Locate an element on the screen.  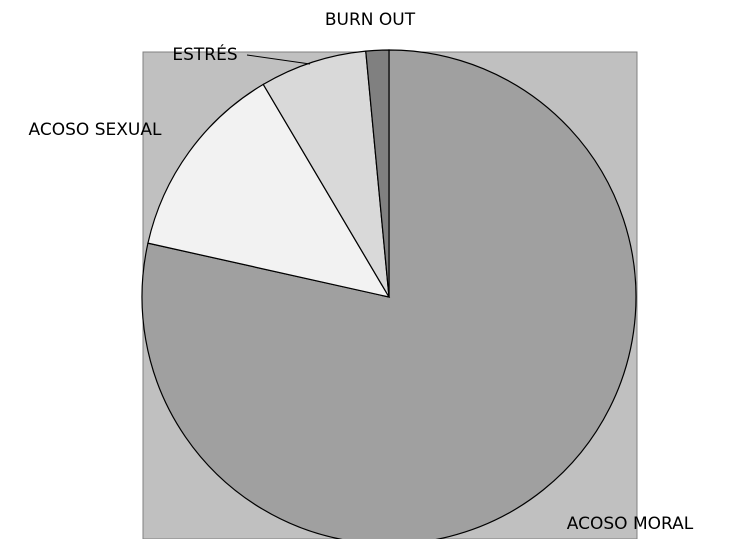
slice-label: ESTRÉS is located at coordinates (204, 54).